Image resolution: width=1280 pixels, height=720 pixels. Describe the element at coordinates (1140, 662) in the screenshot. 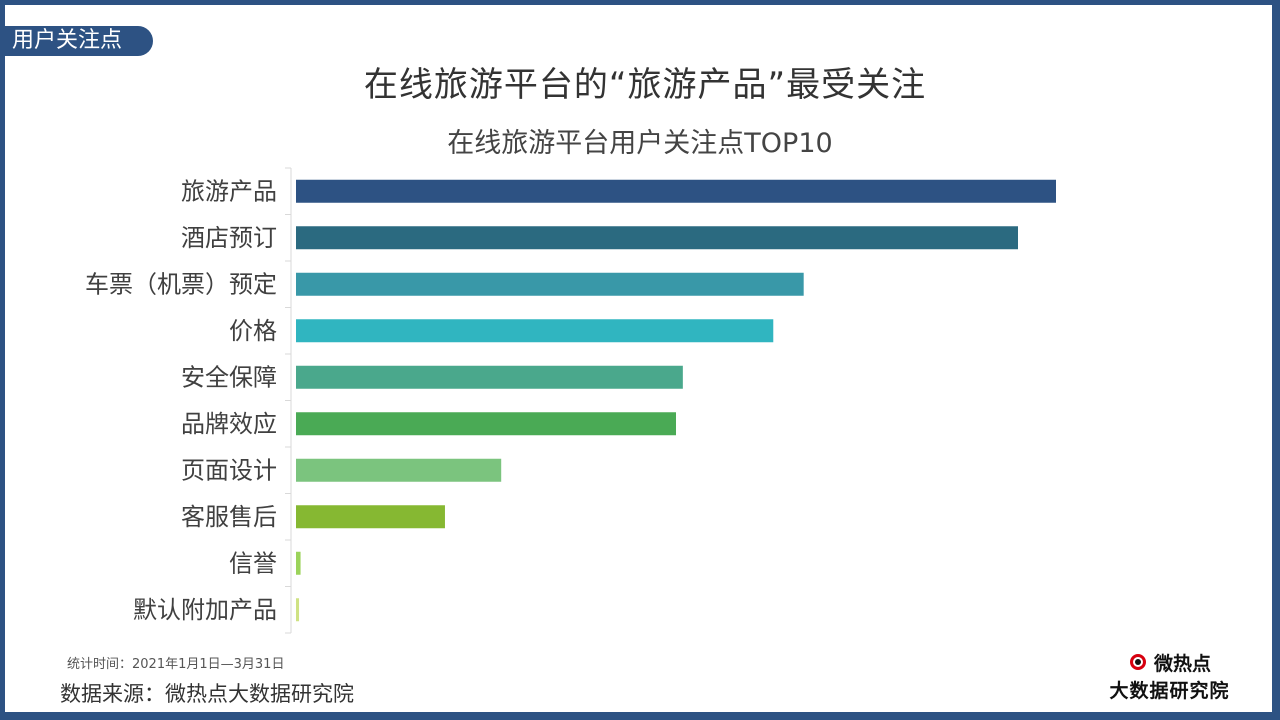

I see `weibo-eye-icon` at that location.